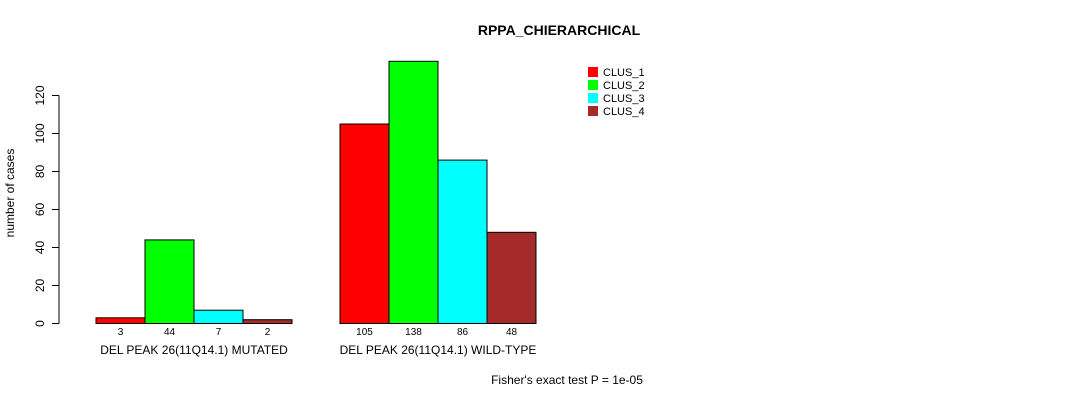 The width and height of the screenshot is (1090, 400). I want to click on legend-entry-label: CLUS_1, so click(624, 73).